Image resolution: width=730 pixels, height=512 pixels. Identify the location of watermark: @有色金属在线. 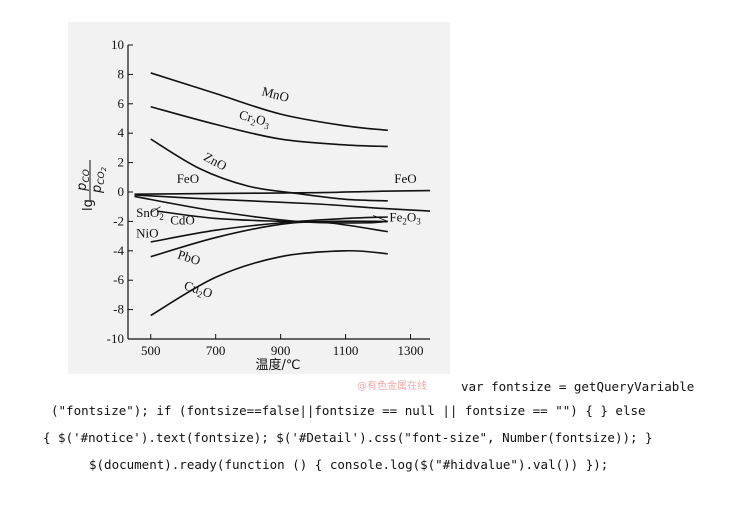
(392, 386).